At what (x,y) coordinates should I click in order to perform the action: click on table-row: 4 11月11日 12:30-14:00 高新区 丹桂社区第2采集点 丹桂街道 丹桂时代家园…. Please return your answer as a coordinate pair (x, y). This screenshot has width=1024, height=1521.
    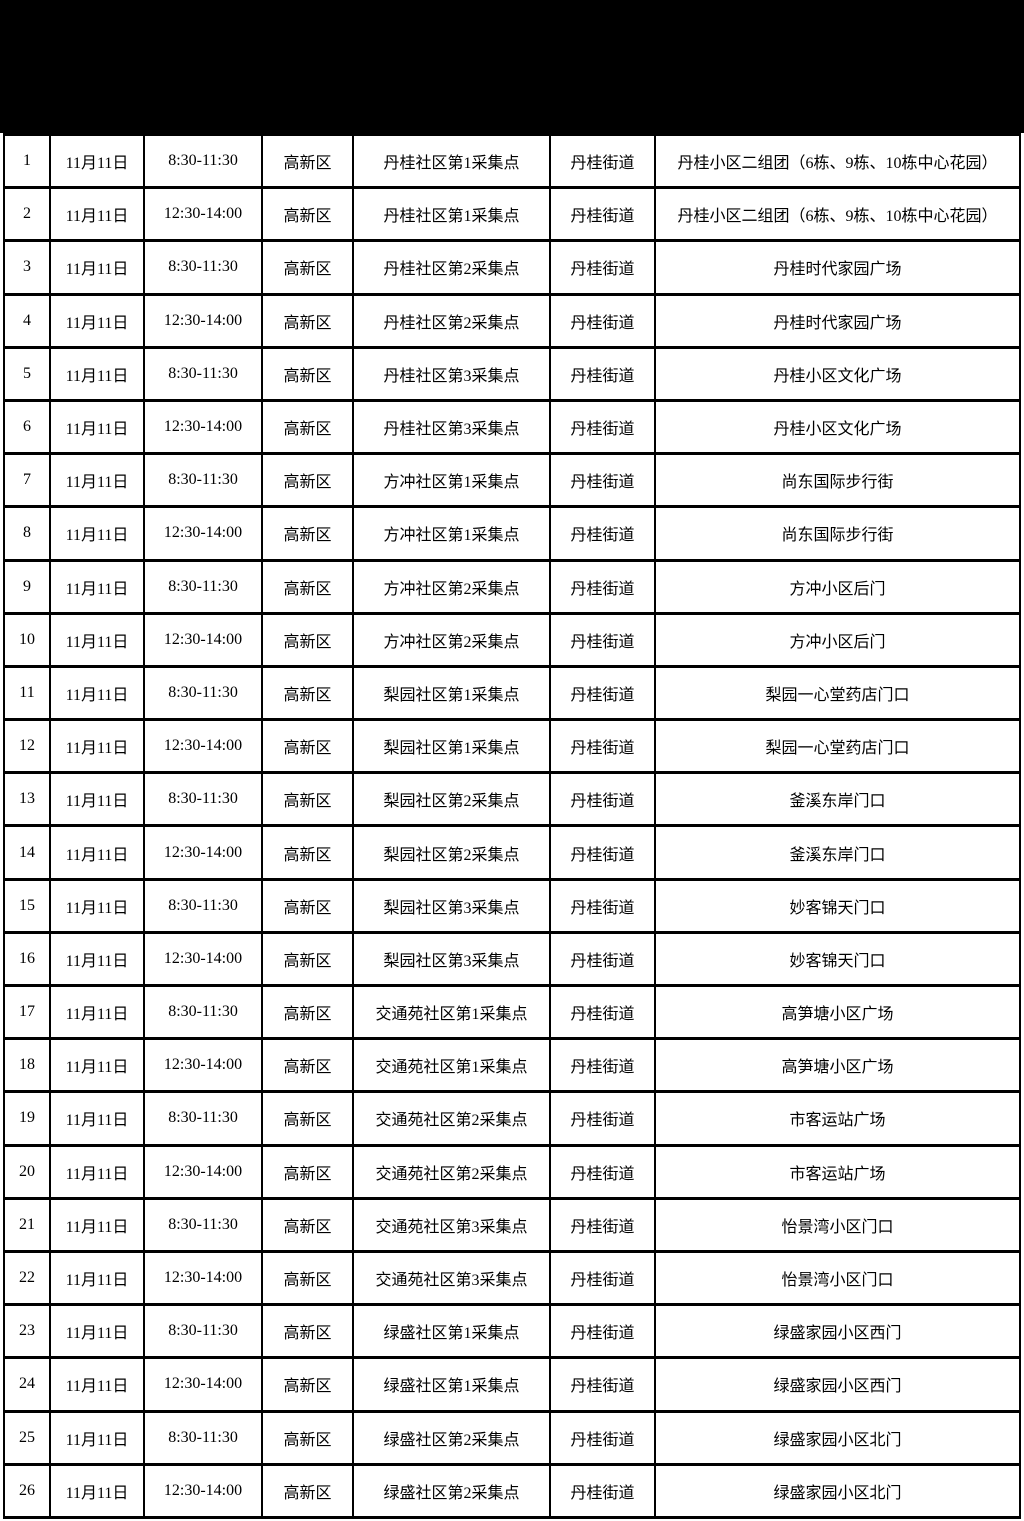
    Looking at the image, I should click on (512, 320).